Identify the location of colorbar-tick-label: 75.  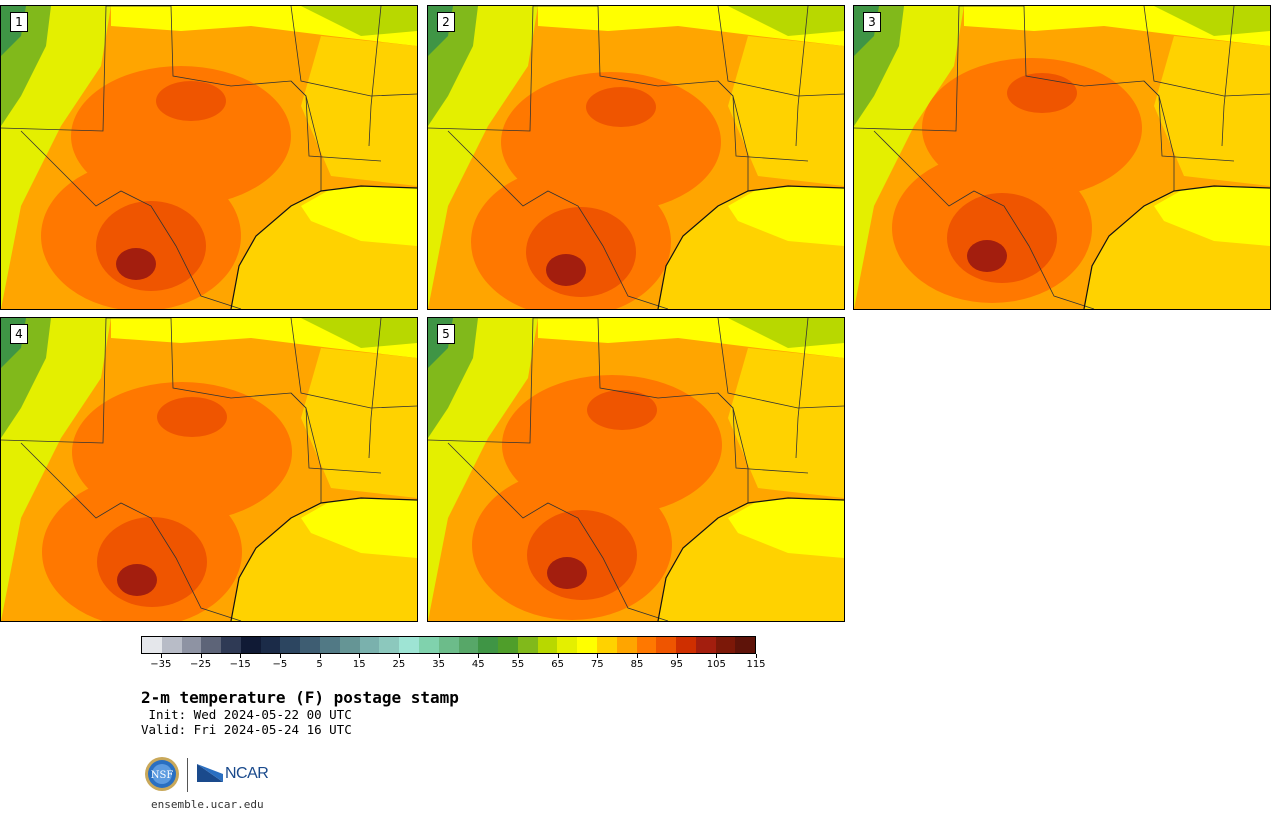
(597, 664).